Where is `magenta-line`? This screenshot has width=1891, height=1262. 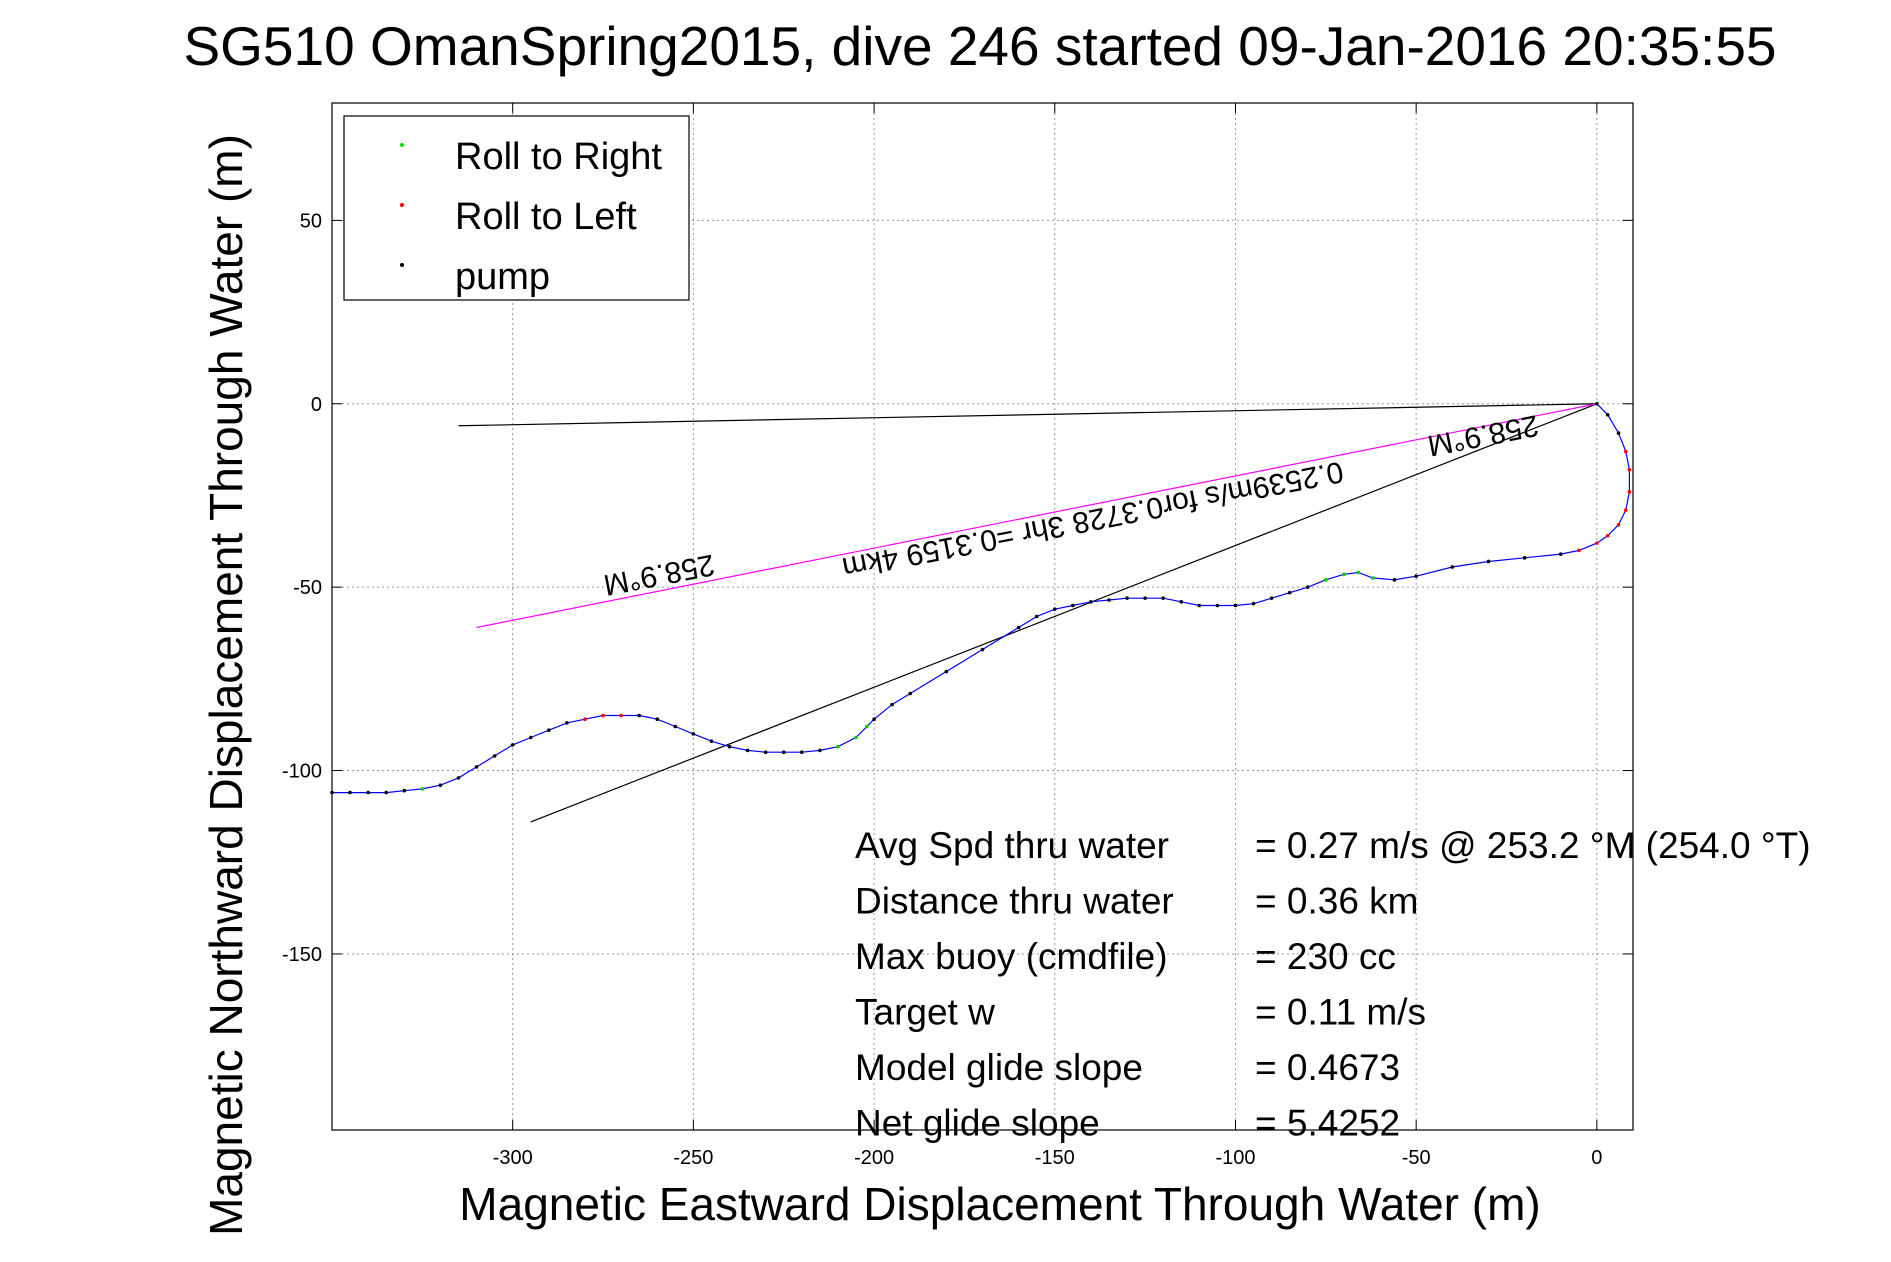 magenta-line is located at coordinates (1036, 516).